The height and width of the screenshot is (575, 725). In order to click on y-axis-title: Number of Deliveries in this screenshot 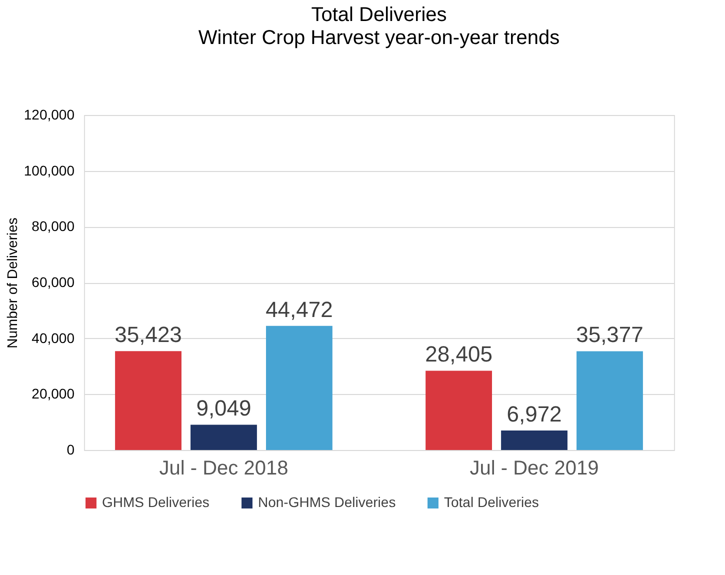, I will do `click(12, 283)`.